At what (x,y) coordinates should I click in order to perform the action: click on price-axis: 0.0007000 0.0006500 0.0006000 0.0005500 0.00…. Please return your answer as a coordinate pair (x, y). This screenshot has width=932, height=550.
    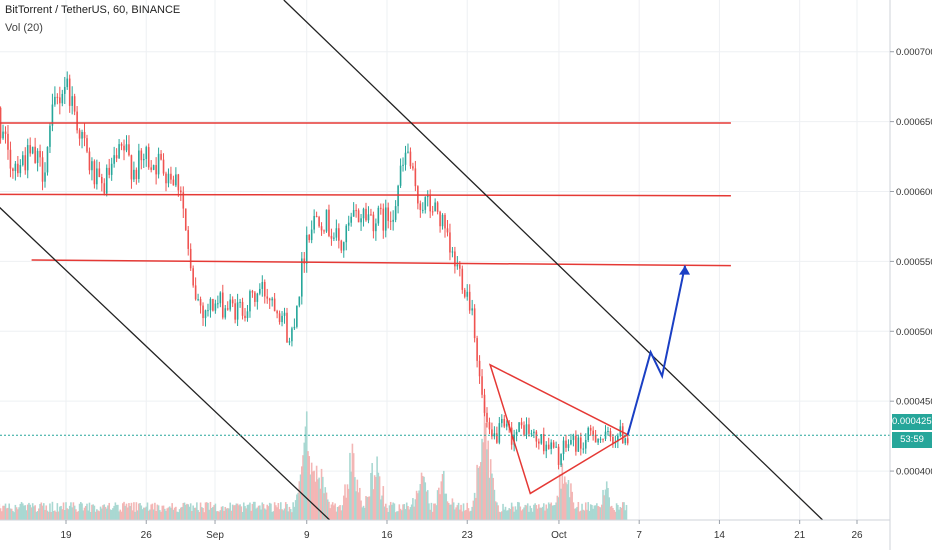
    Looking at the image, I should click on (910, 275).